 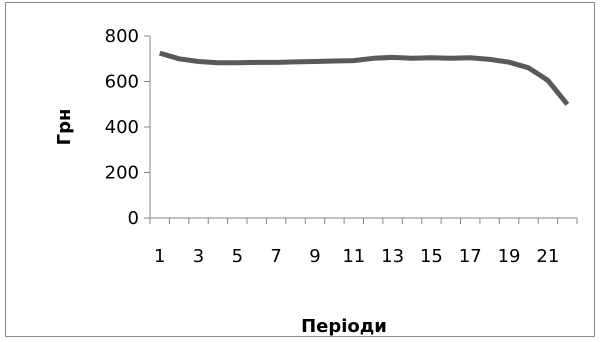 What do you see at coordinates (237, 256) in the screenshot?
I see `x-tick-label: 5` at bounding box center [237, 256].